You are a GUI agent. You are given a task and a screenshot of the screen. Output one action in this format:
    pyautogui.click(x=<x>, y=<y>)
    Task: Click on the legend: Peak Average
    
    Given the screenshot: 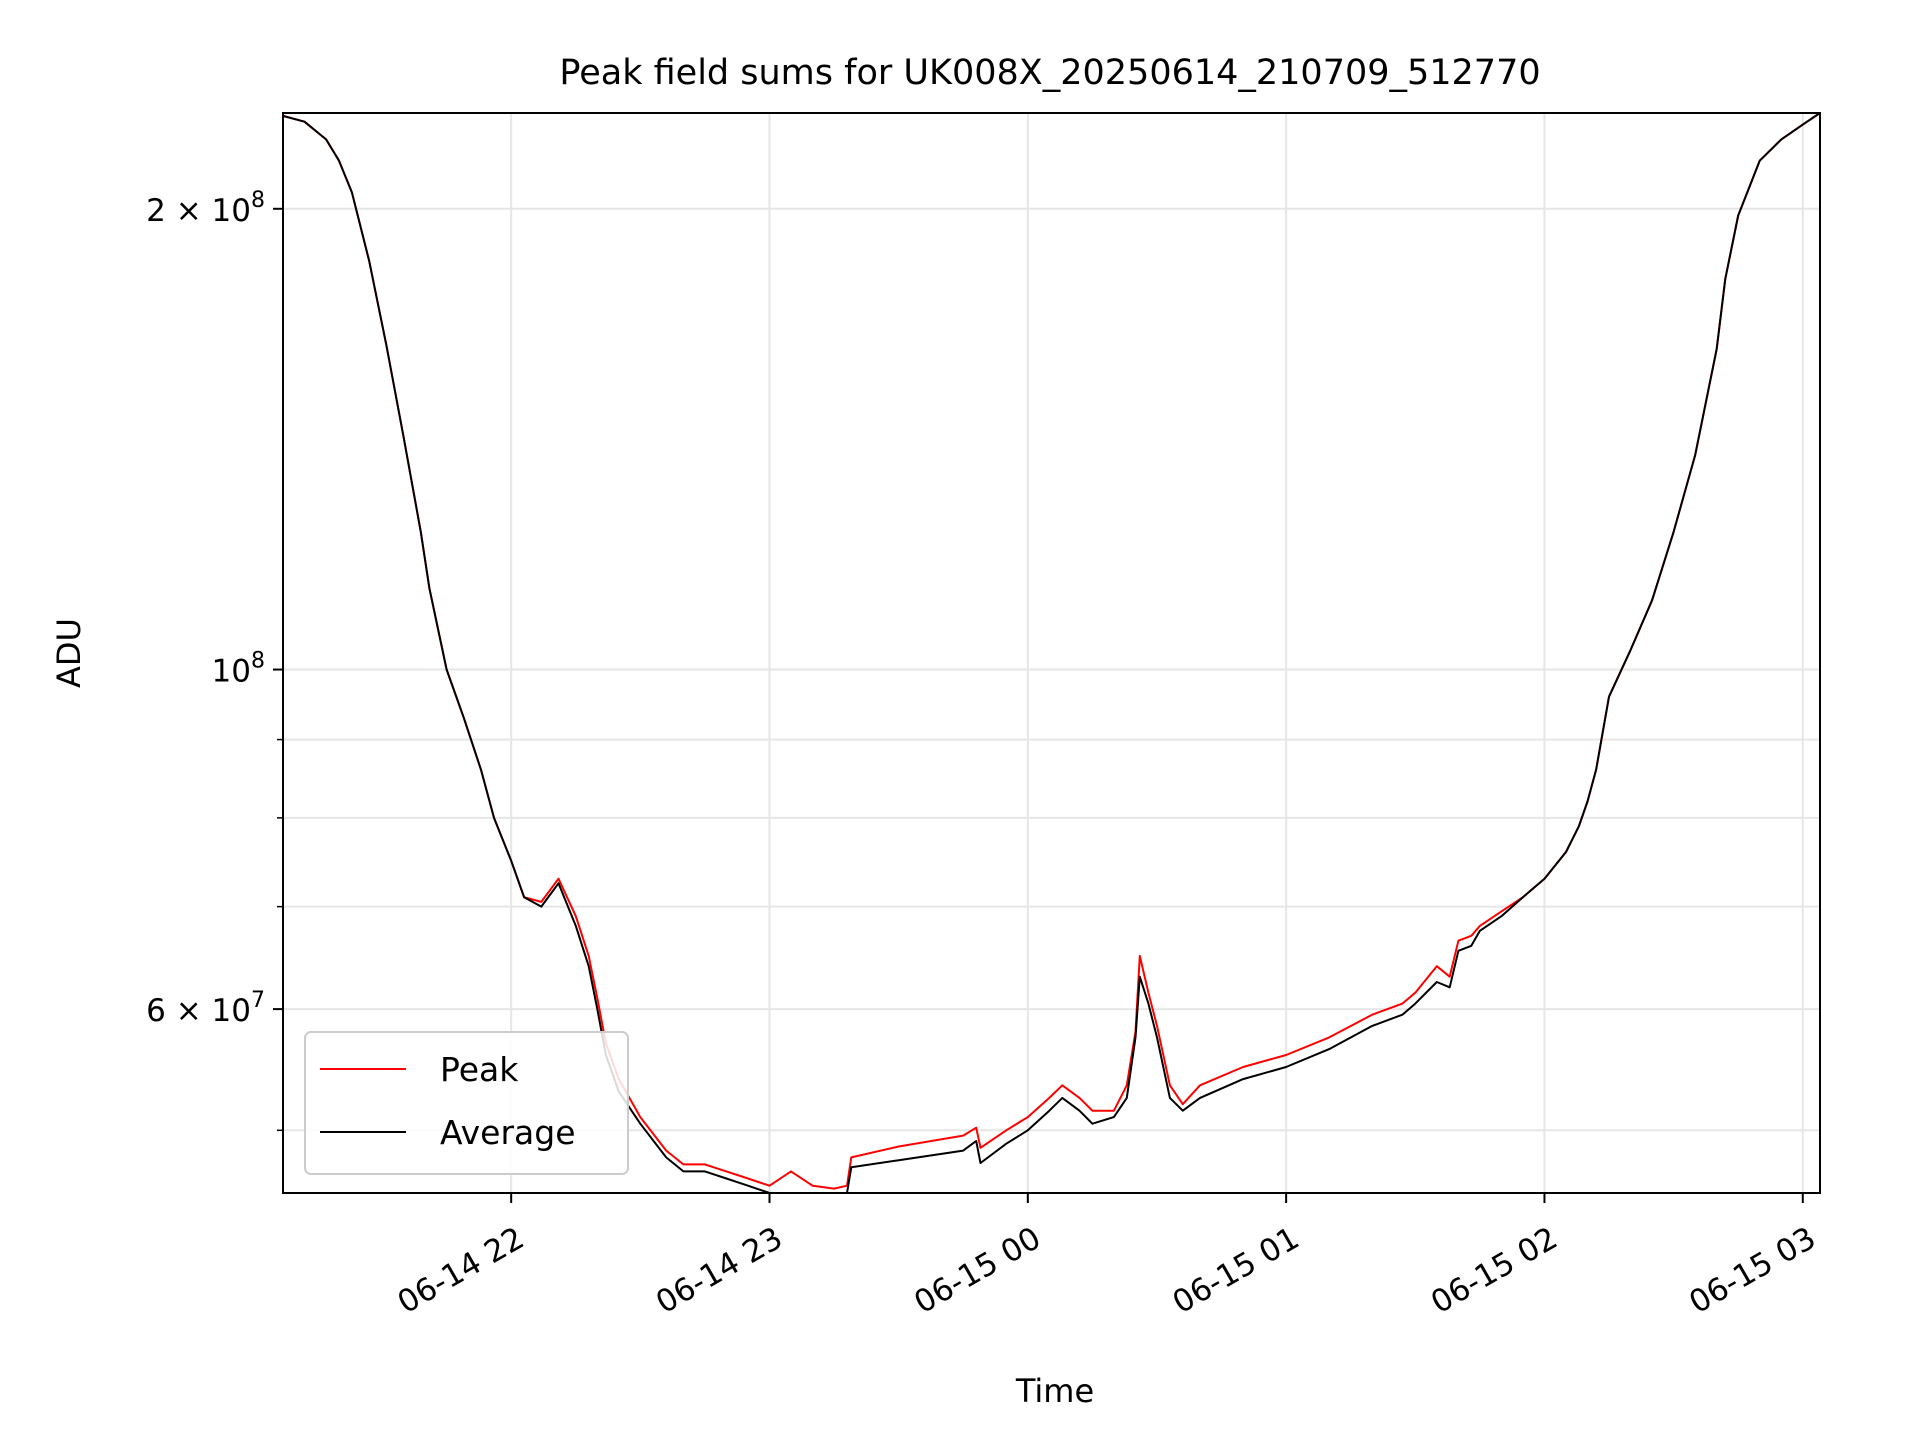 What is the action you would take?
    pyautogui.click(x=466, y=1103)
    